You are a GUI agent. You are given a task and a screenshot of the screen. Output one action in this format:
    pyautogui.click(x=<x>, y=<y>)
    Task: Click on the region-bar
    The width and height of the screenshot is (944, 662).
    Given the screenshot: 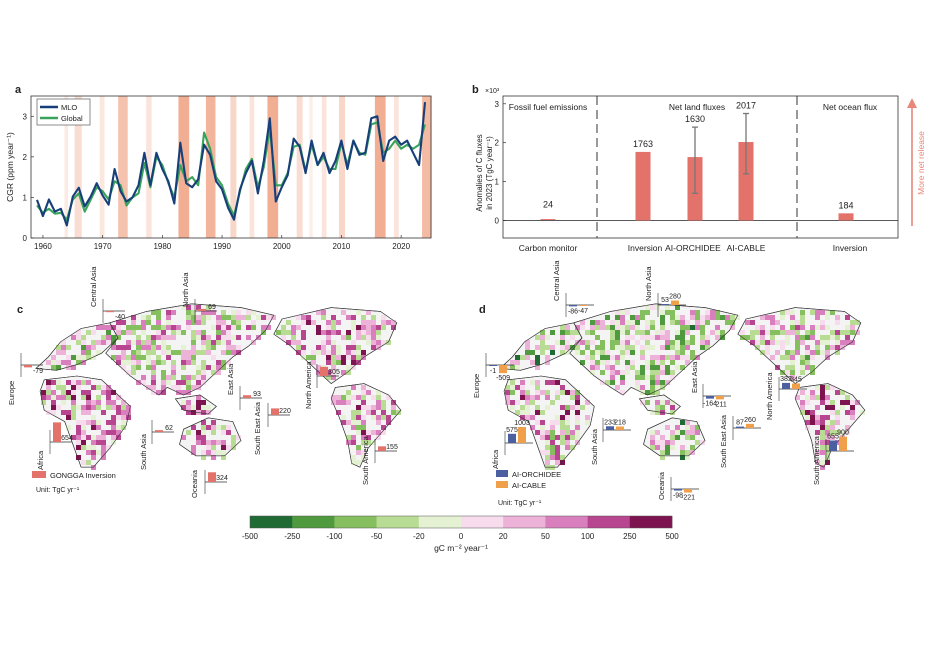 What is the action you would take?
    pyautogui.click(x=324, y=371)
    